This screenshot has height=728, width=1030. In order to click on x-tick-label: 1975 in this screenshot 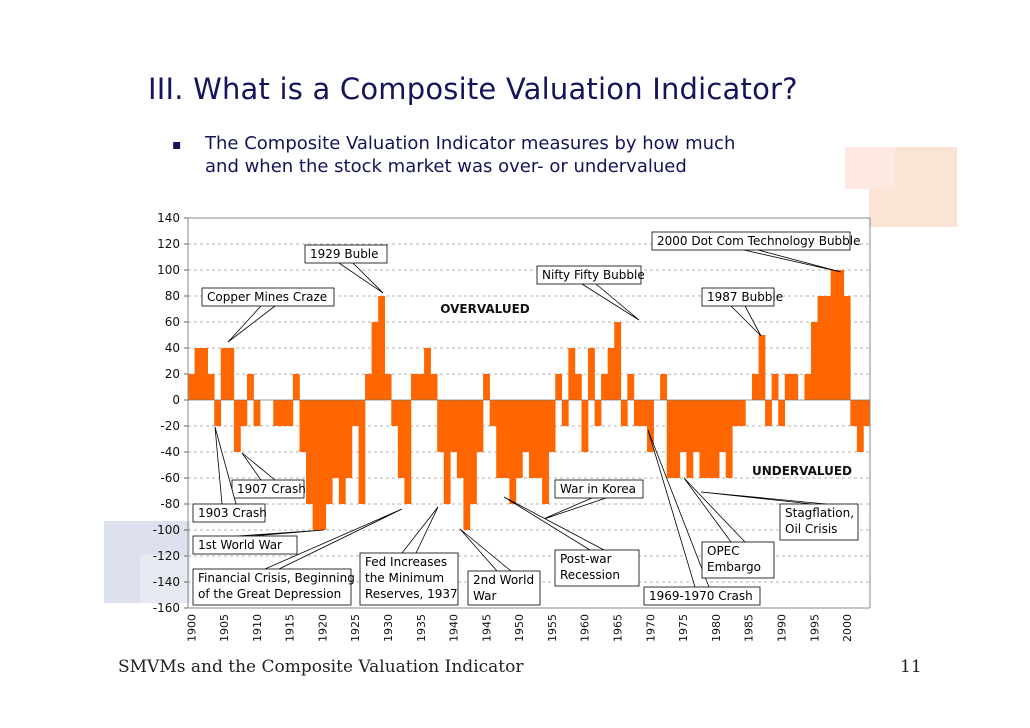, I will do `click(683, 628)`.